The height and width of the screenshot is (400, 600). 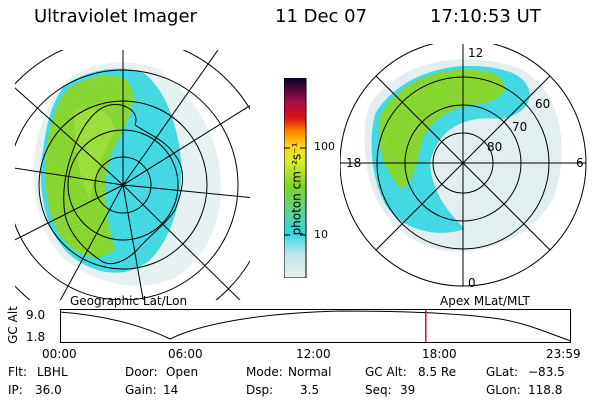 I want to click on instrument-title: Ultraviolet Imager, so click(x=115, y=16).